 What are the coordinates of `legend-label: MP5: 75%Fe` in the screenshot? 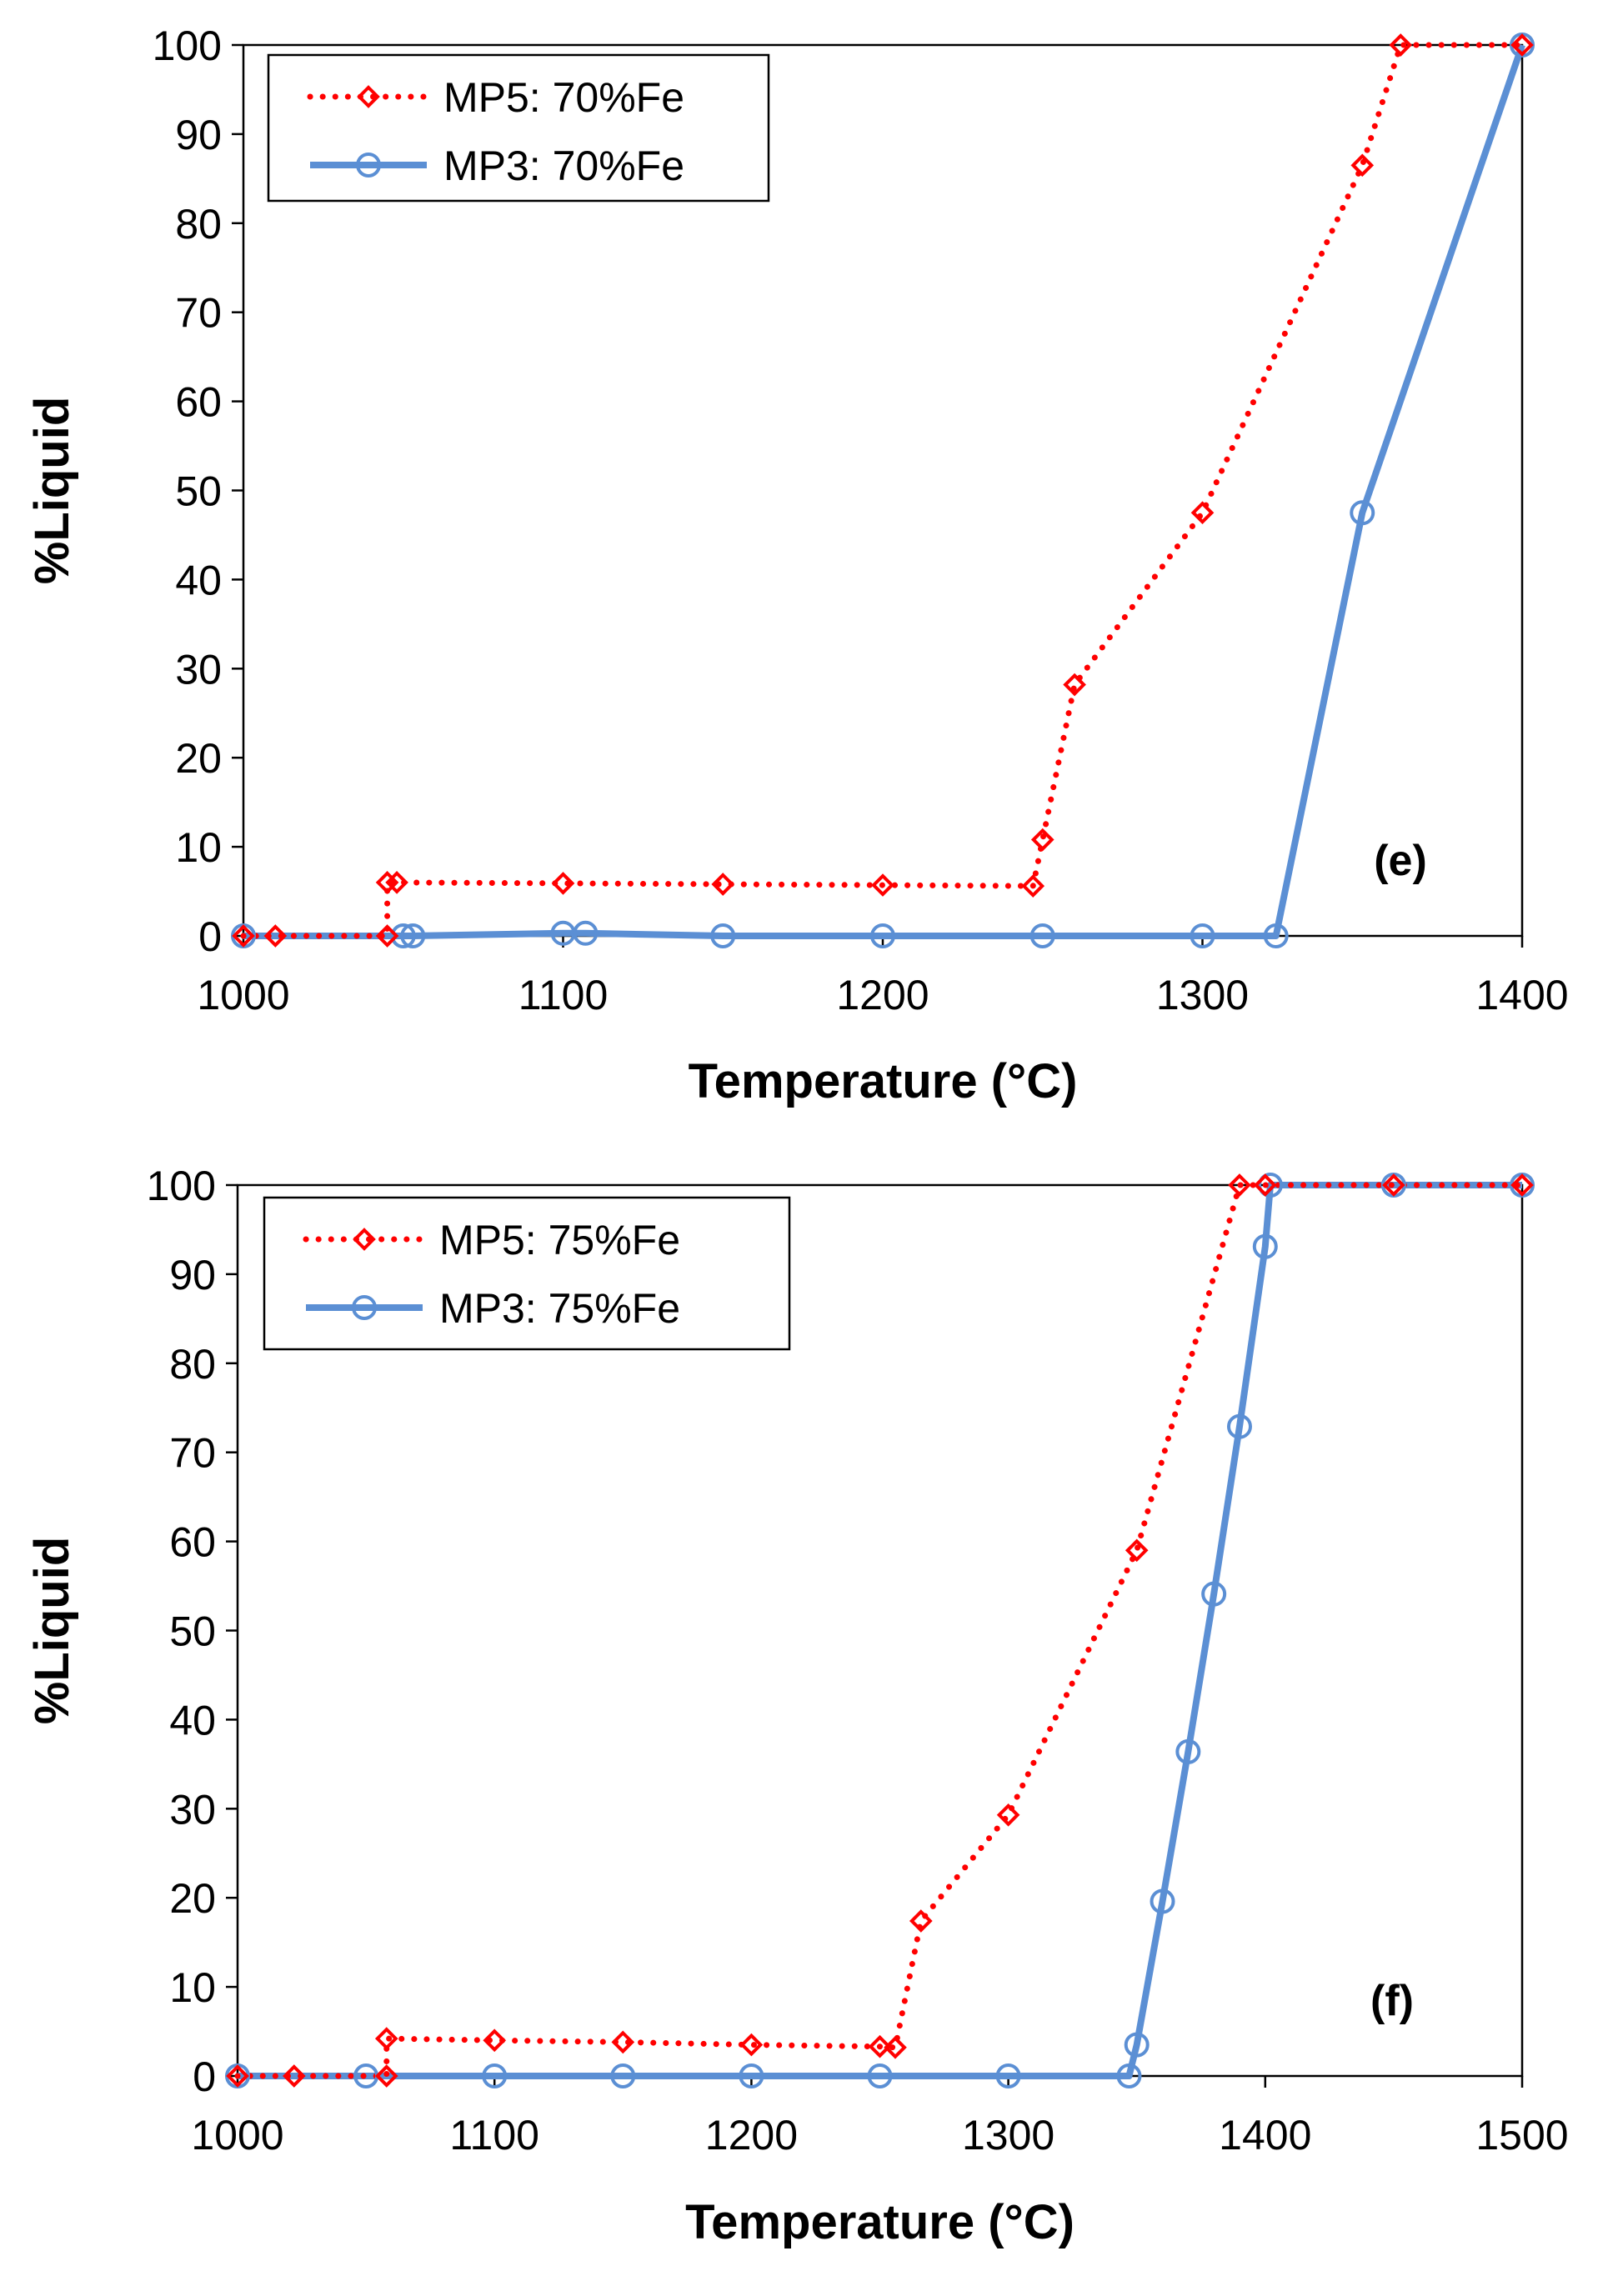 It's located at (559, 1240).